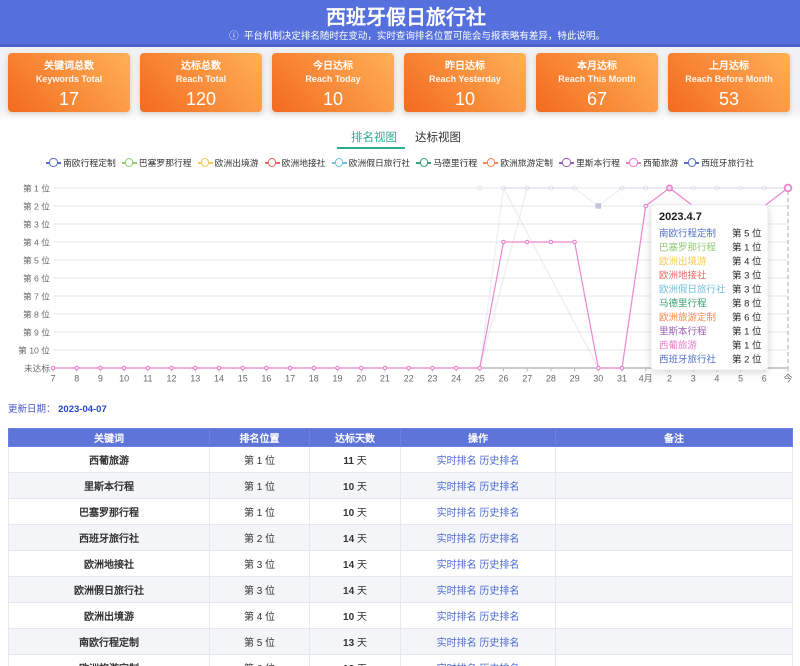 The height and width of the screenshot is (666, 800). What do you see at coordinates (683, 262) in the screenshot?
I see `svg-text: 欧洲出境游` at bounding box center [683, 262].